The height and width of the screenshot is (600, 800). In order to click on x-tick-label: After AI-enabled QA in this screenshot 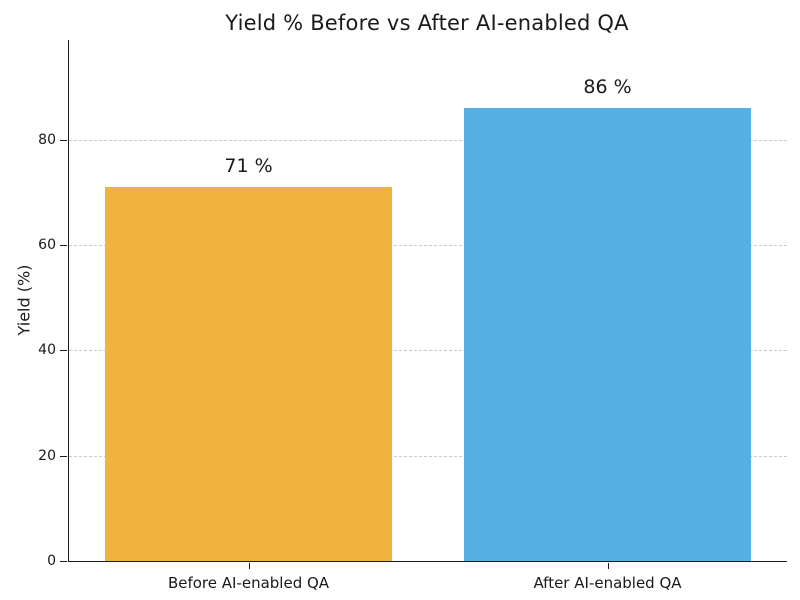, I will do `click(607, 583)`.